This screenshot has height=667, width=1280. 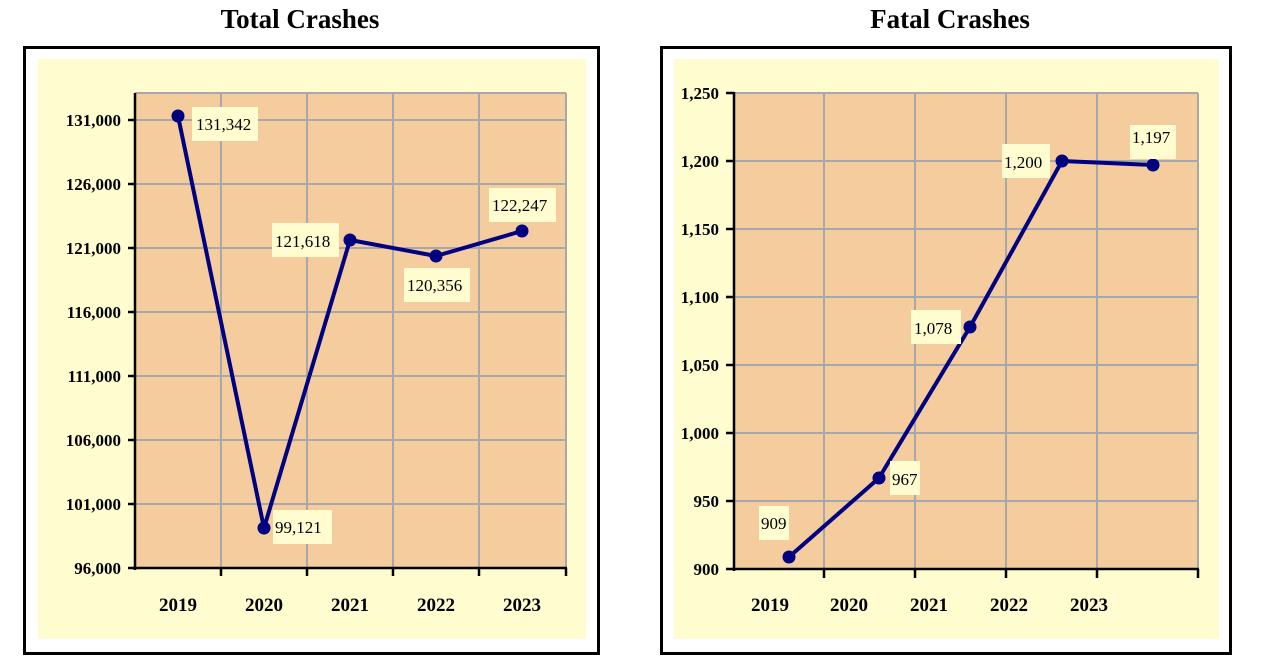 I want to click on svg-text: 101,000, so click(x=93, y=504).